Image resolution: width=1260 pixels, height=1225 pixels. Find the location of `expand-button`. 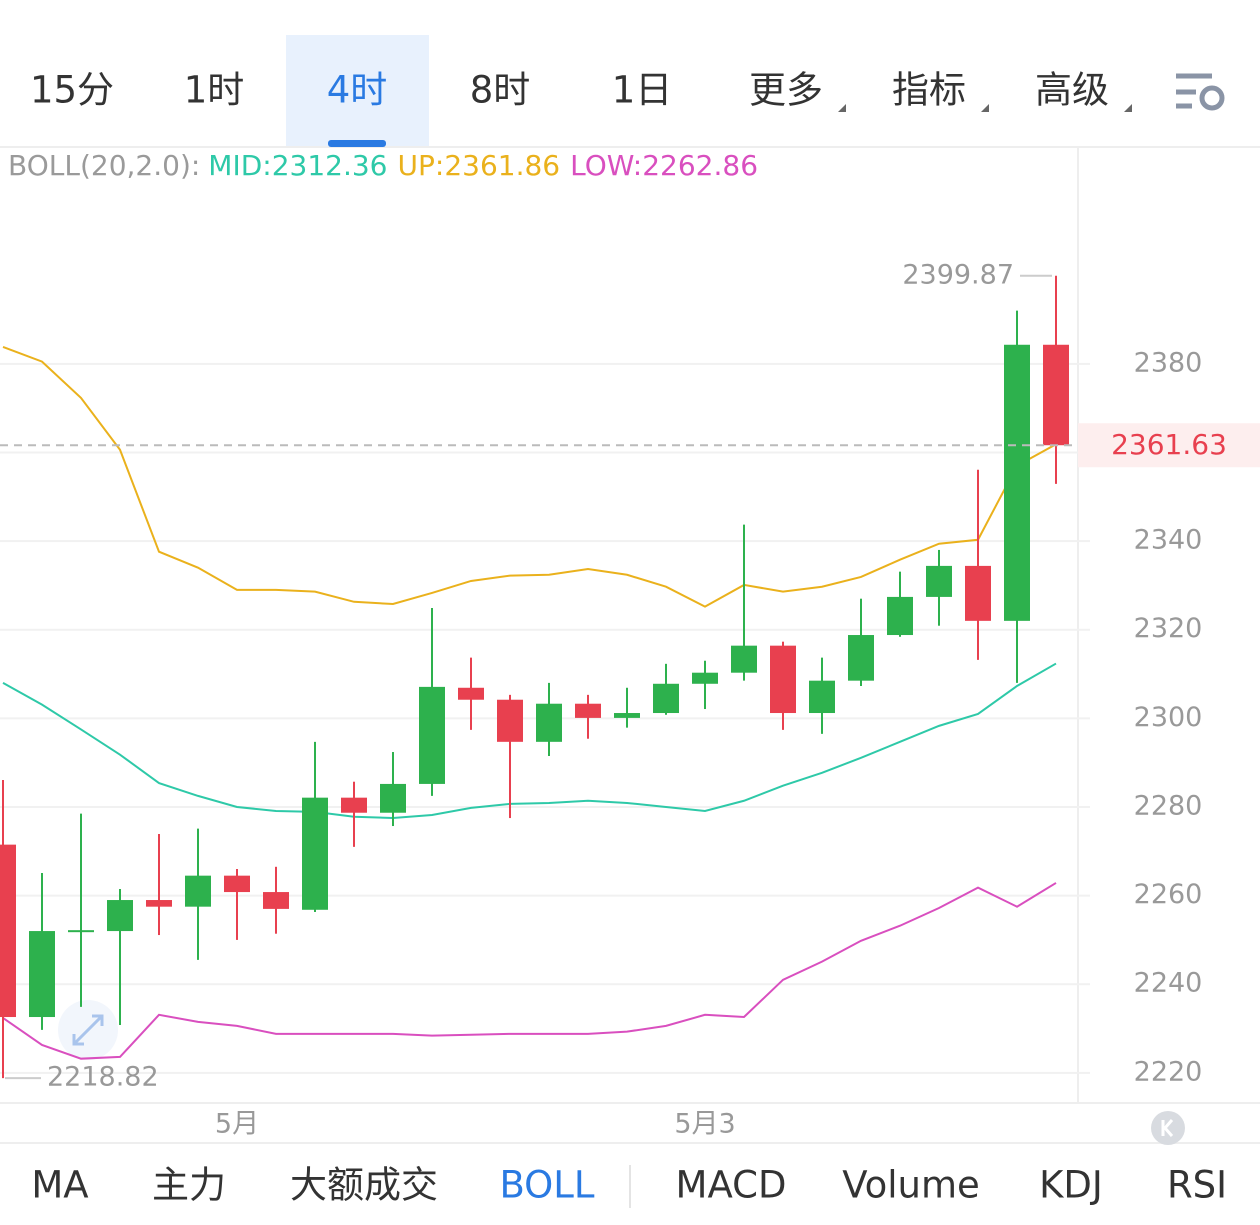

expand-button is located at coordinates (88, 1030).